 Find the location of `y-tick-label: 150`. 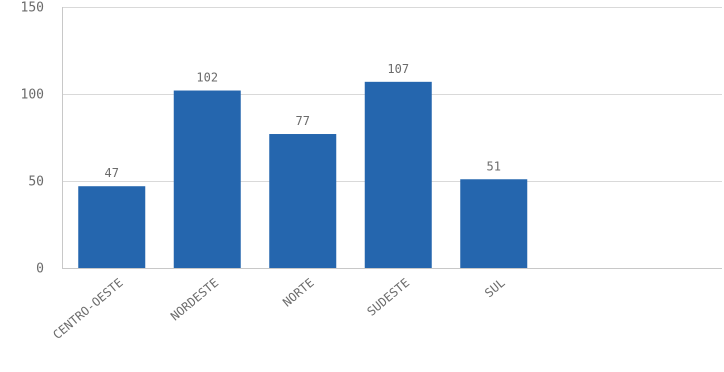

y-tick-label: 150 is located at coordinates (32, 8).